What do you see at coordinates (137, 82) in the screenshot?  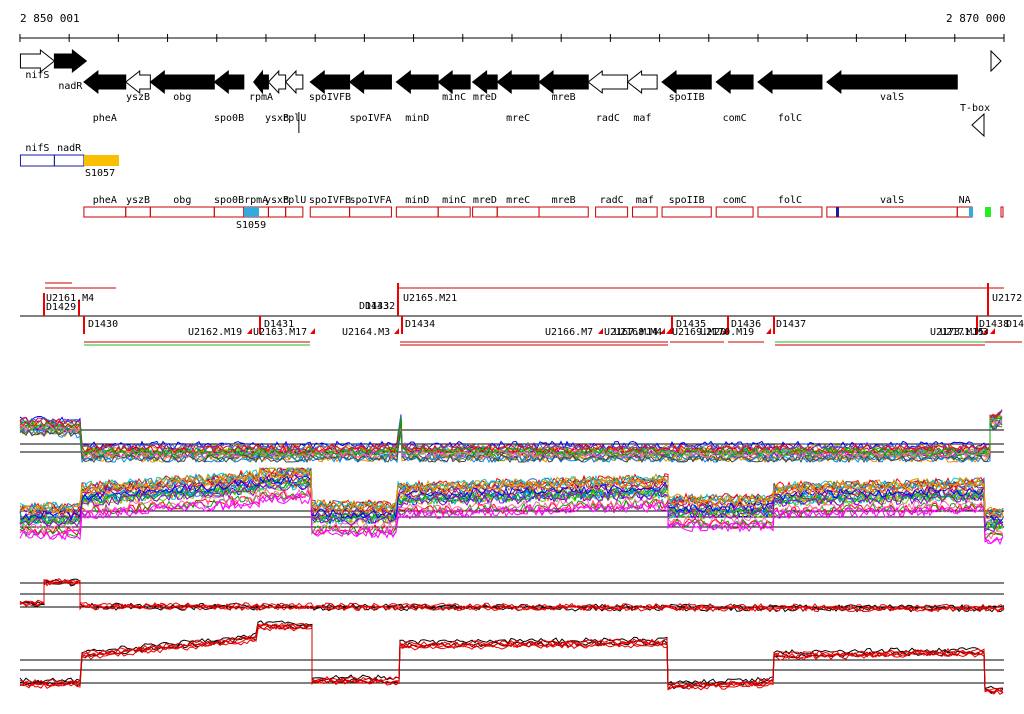 I see `gene-arrow-yszB` at bounding box center [137, 82].